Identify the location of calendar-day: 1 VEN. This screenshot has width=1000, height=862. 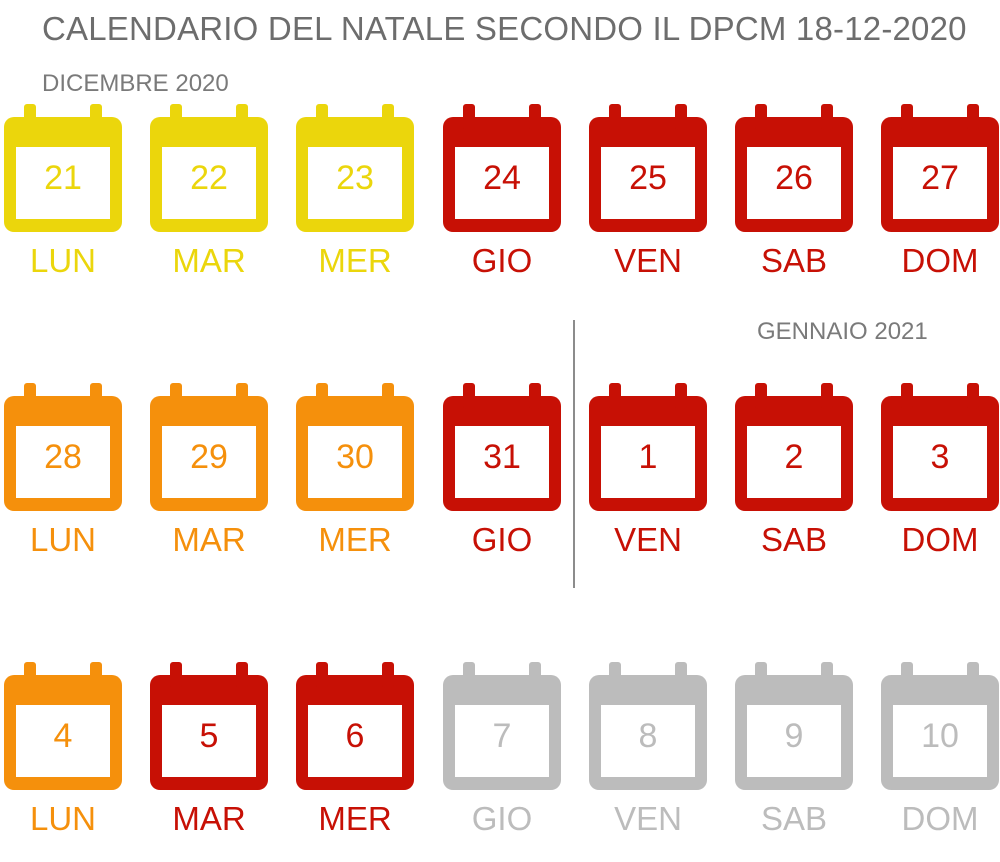
(648, 473).